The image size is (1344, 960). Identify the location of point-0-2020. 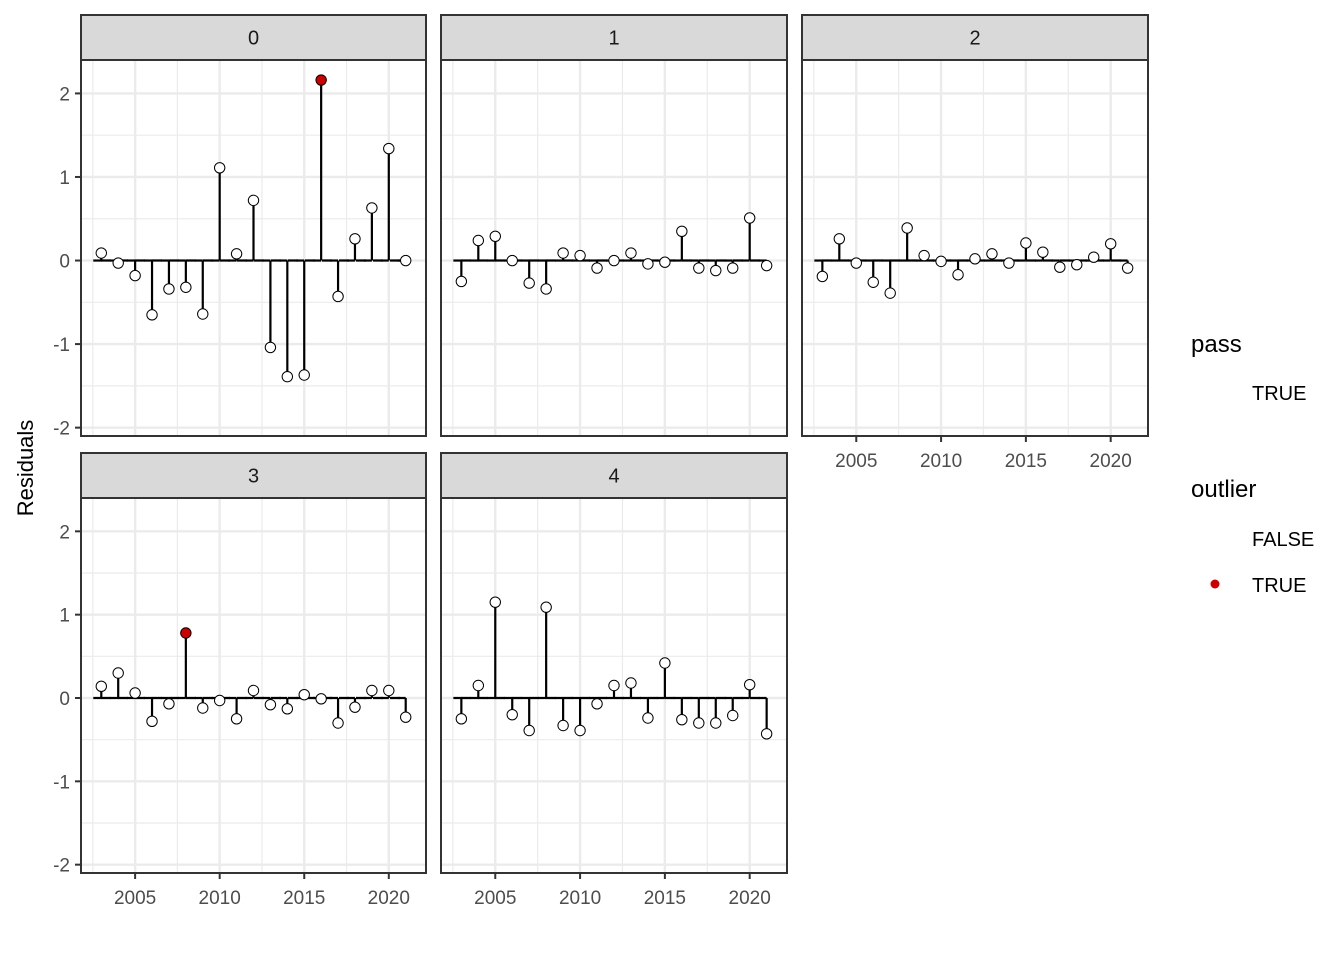
(389, 148).